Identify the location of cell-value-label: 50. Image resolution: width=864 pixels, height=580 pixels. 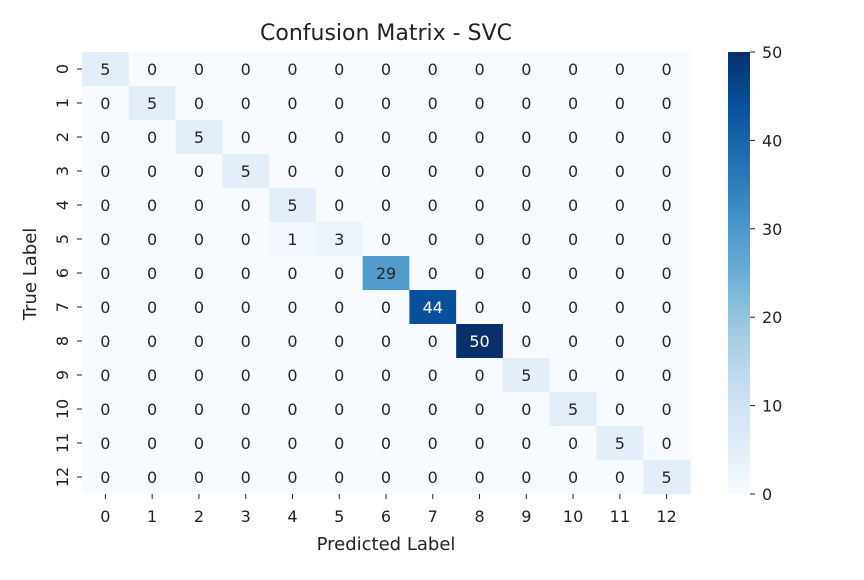
(479, 341).